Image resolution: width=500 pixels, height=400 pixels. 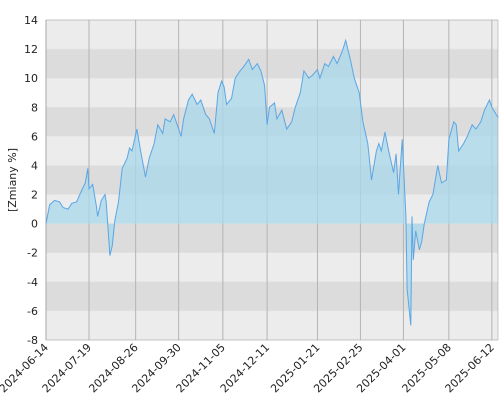 What do you see at coordinates (32, 340) in the screenshot?
I see `y-tick-label: -8` at bounding box center [32, 340].